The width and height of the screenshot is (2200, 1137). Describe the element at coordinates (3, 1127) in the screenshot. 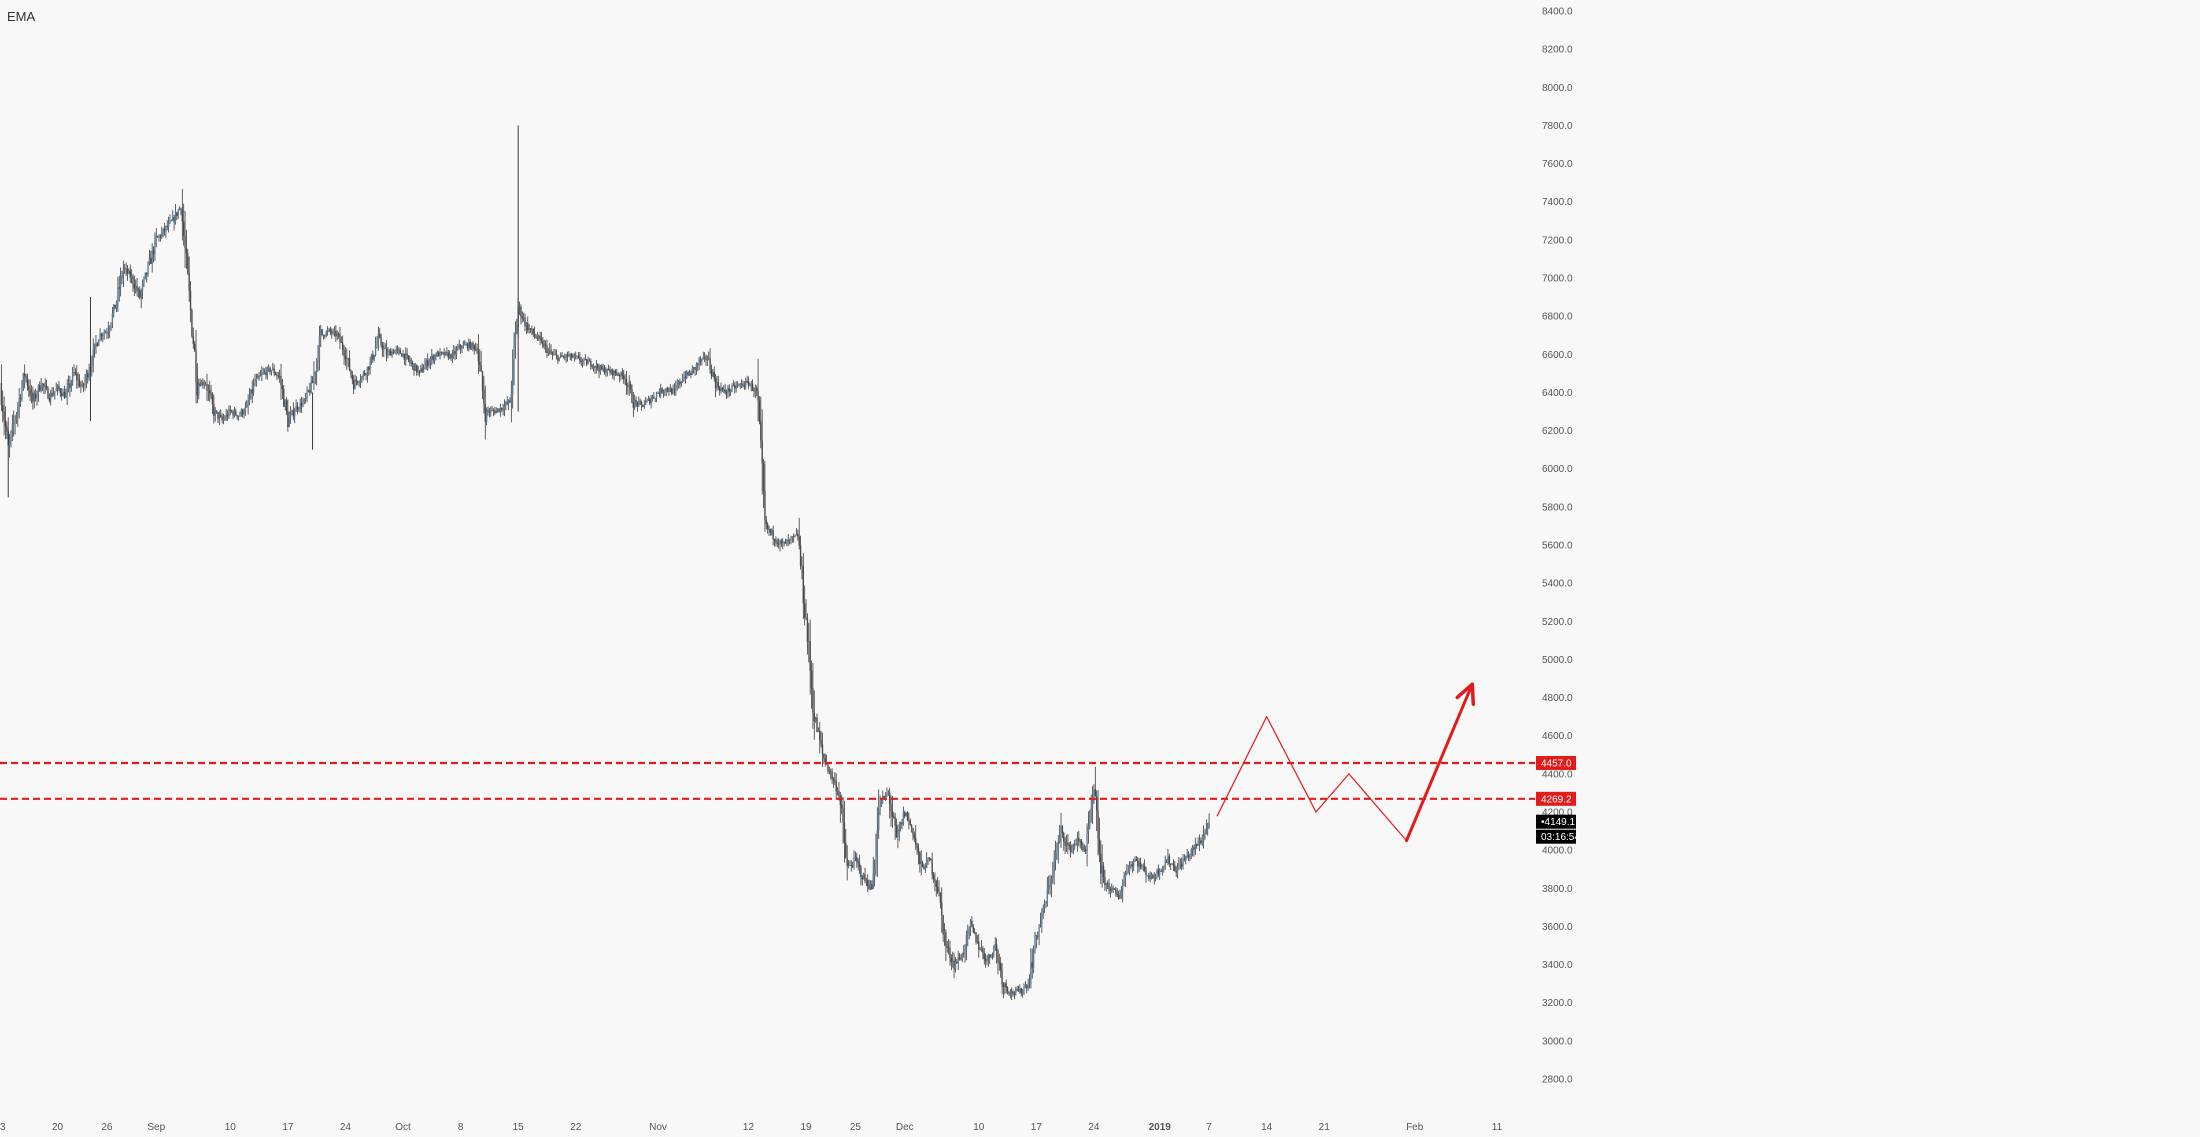

I see `x-tick-label: 13` at that location.